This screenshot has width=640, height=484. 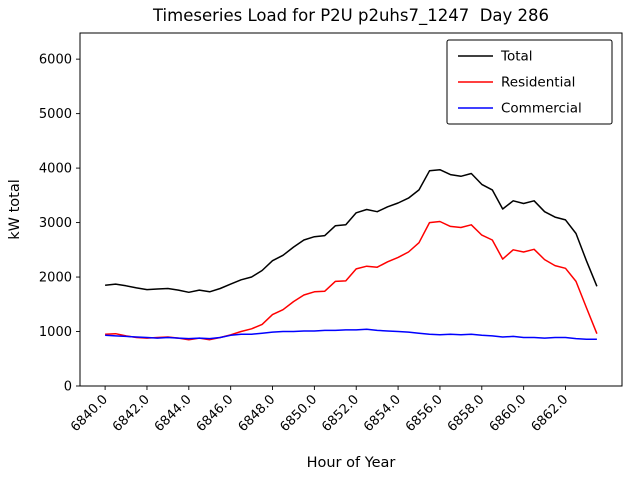 What do you see at coordinates (257, 413) in the screenshot?
I see `x-tick-label: 6848.0` at bounding box center [257, 413].